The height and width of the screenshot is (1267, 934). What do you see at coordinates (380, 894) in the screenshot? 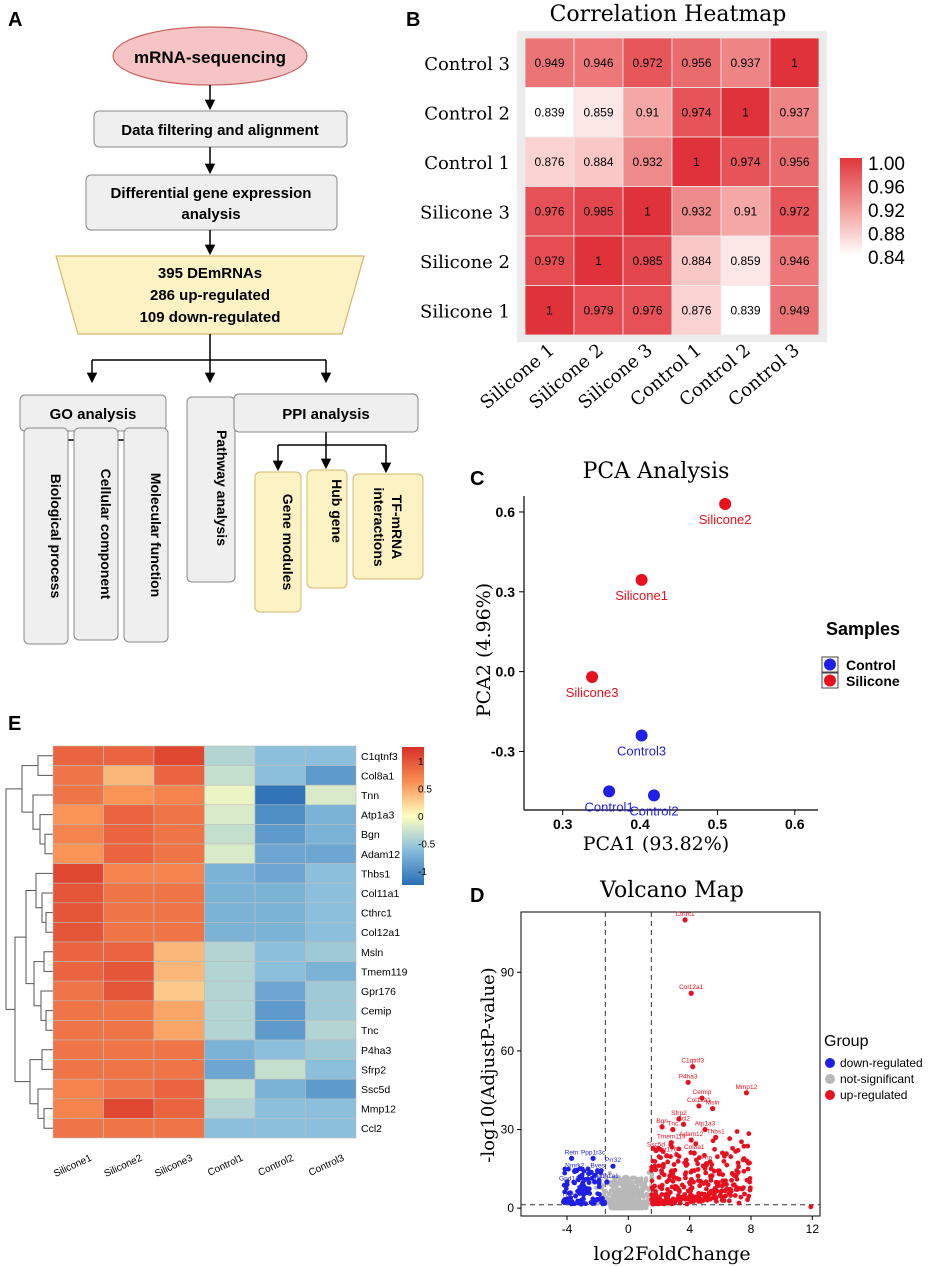
I see `expr-row-label-col11a1: Col11a1` at bounding box center [380, 894].